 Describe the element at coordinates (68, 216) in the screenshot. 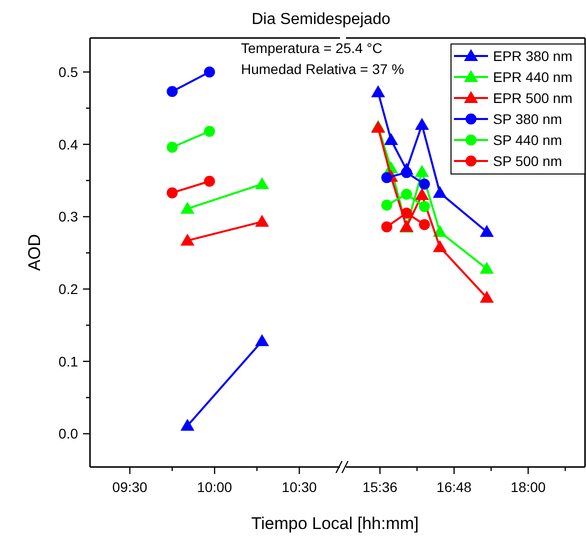

I see `y-tick-label: 0.3` at that location.